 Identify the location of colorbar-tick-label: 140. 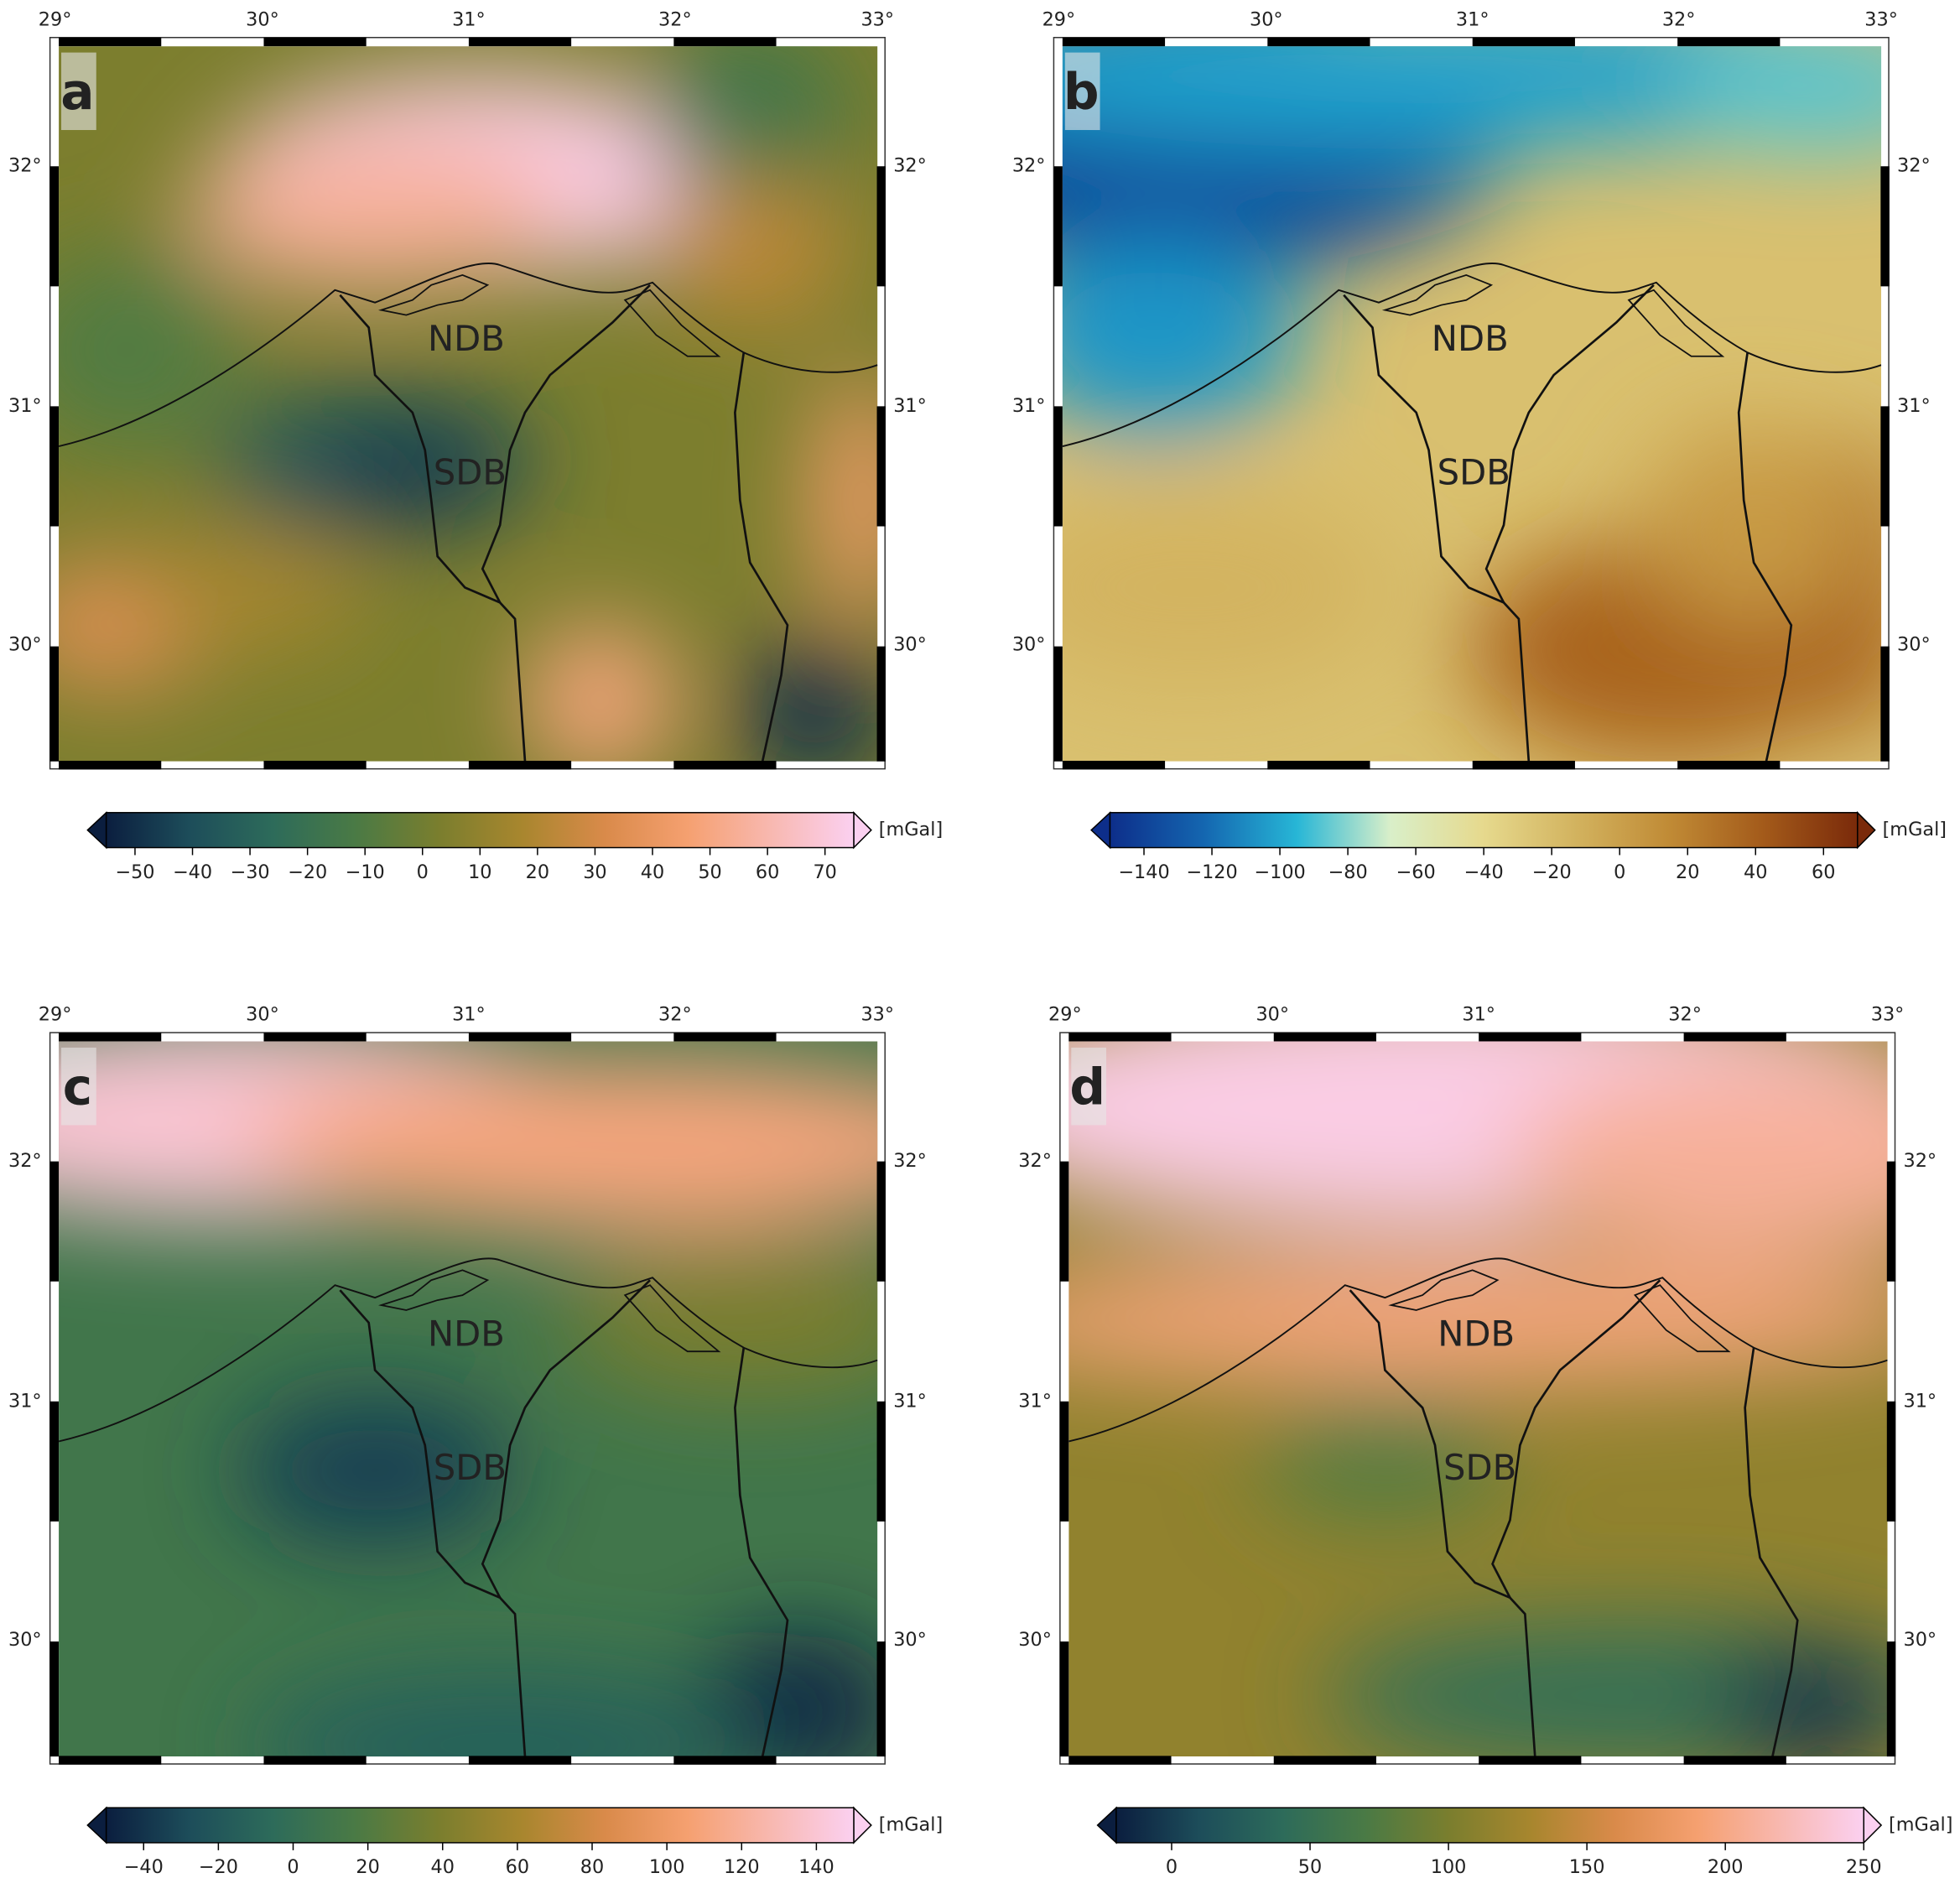
(816, 1867).